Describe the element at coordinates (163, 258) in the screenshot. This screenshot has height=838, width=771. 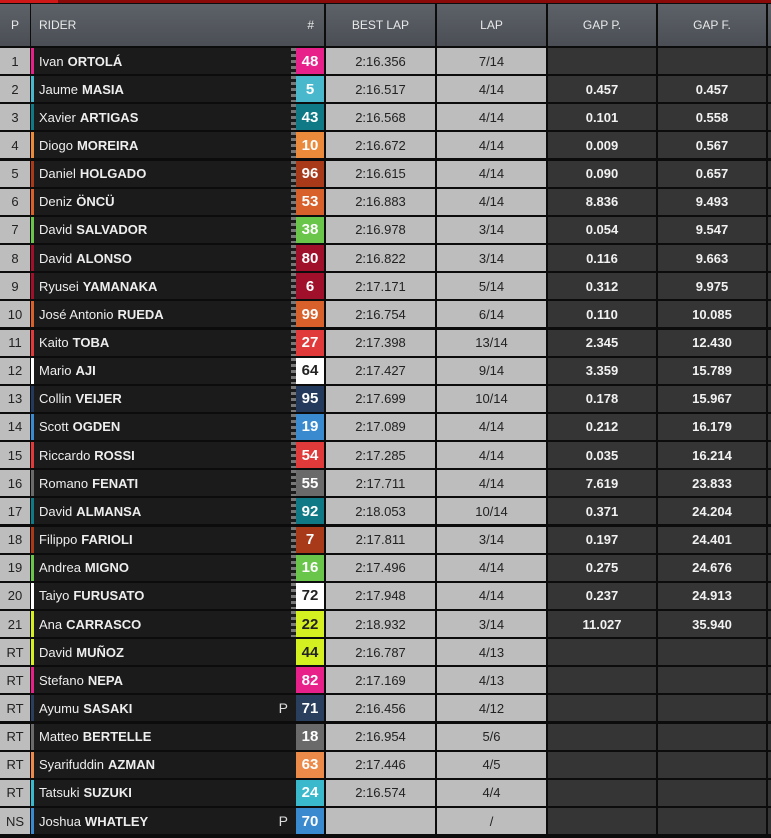
I see `rider-cell: David ALONSO` at that location.